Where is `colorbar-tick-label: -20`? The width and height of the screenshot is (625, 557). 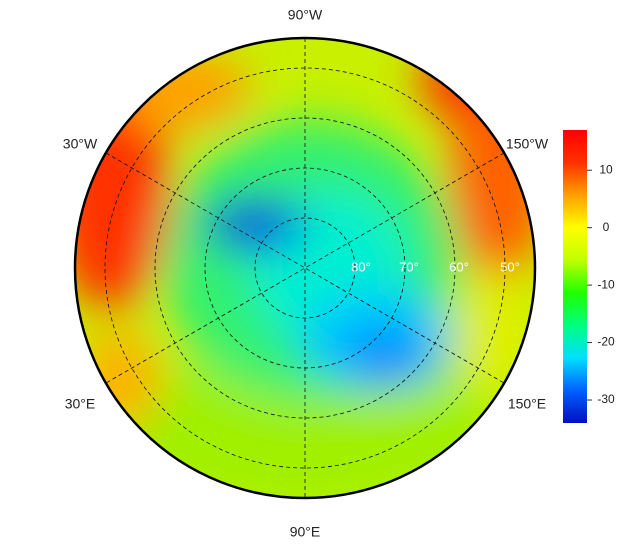 colorbar-tick-label: -20 is located at coordinates (606, 342).